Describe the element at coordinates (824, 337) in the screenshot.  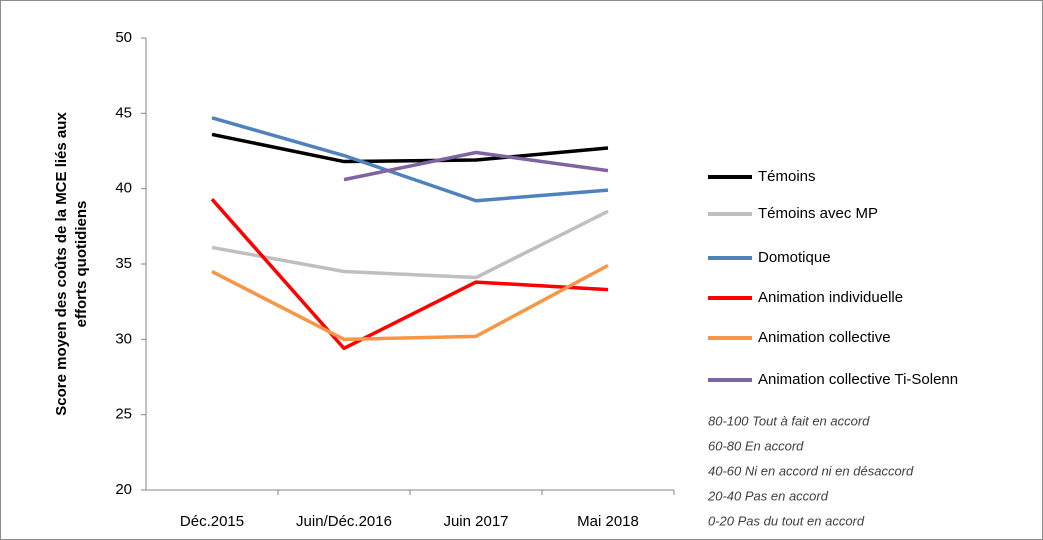
I see `legend-label: Animation collective` at that location.